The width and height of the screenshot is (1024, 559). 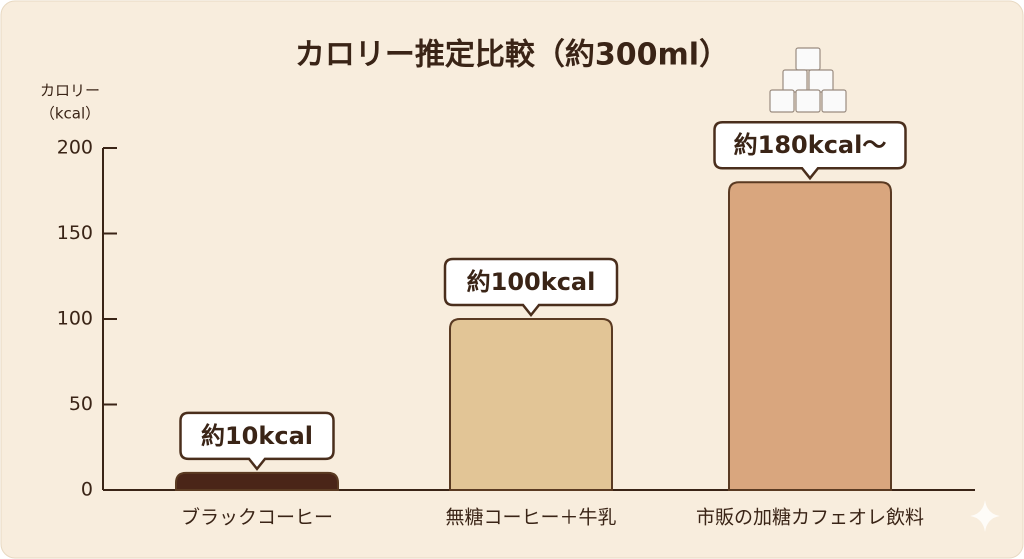 I want to click on y-tick-label: 150, so click(x=75, y=233).